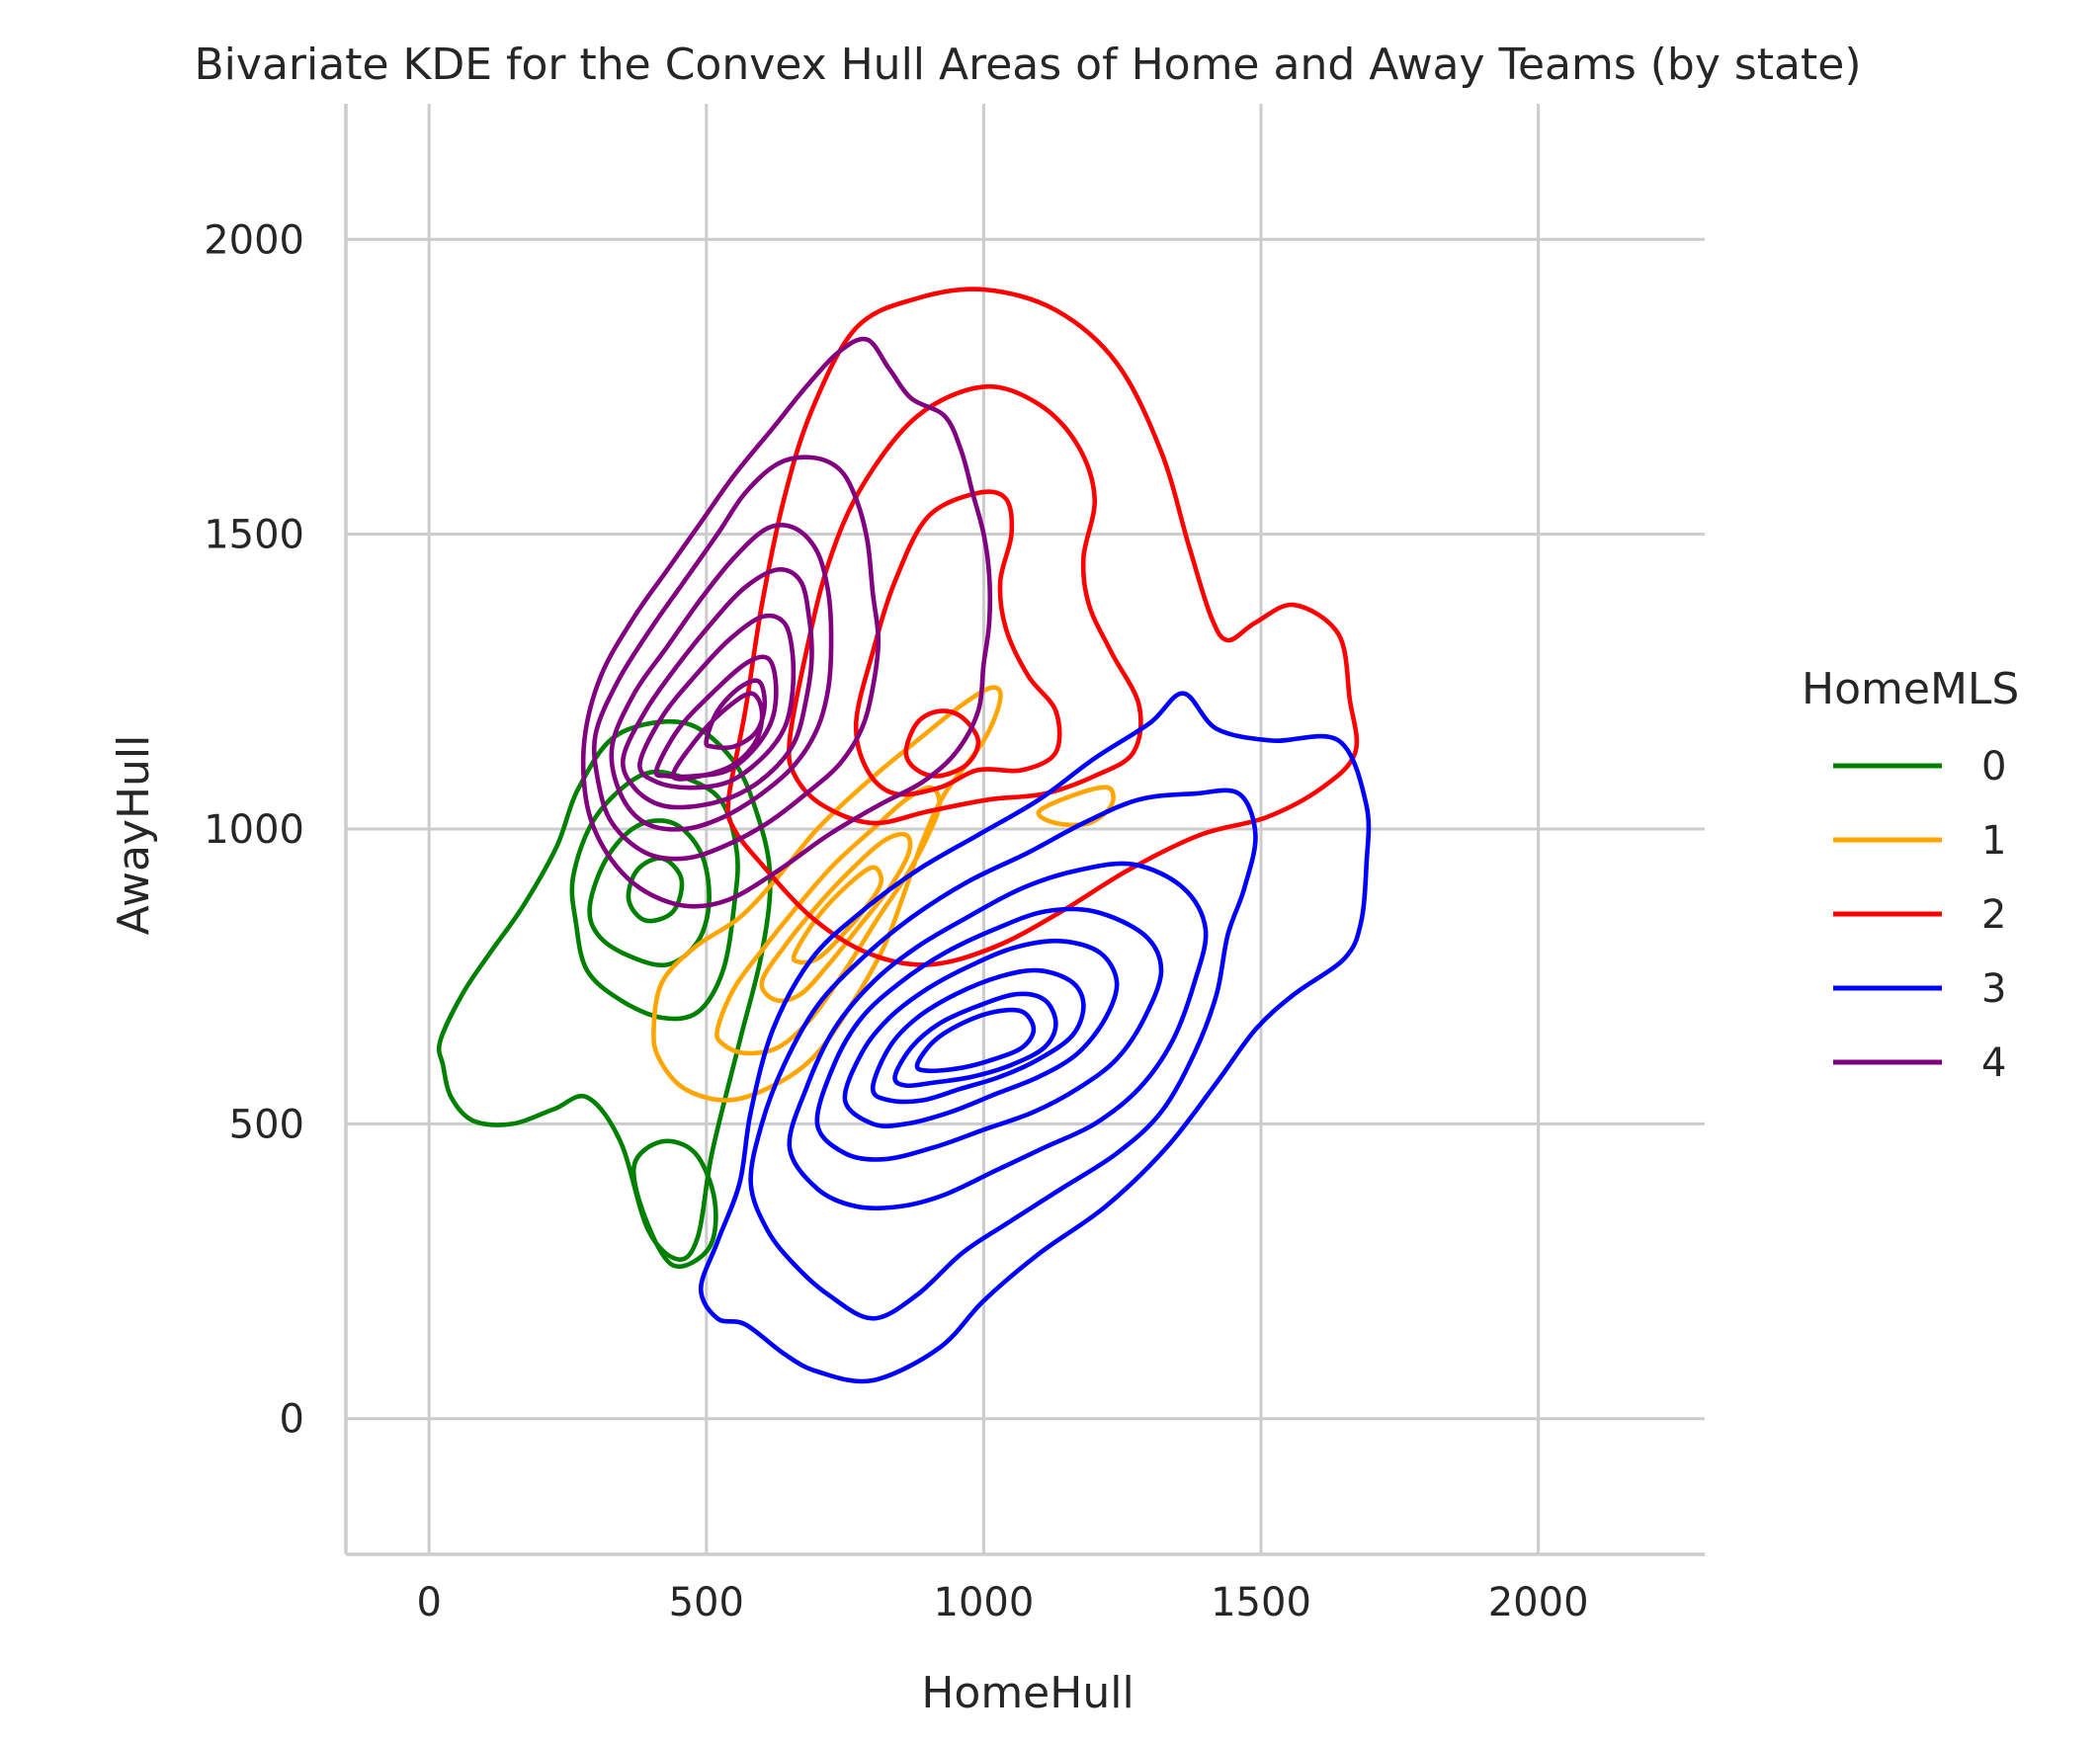  Describe the element at coordinates (1919, 915) in the screenshot. I see `legend-items: 0 1 2 3 4` at that location.